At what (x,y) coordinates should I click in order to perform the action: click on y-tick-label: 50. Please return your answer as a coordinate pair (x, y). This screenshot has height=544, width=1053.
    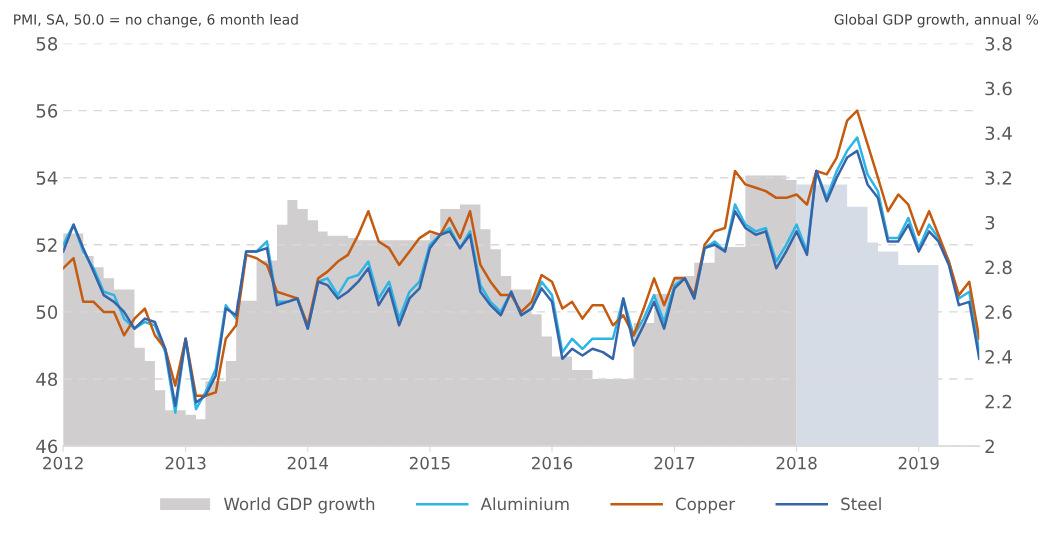
    Looking at the image, I should click on (47, 312).